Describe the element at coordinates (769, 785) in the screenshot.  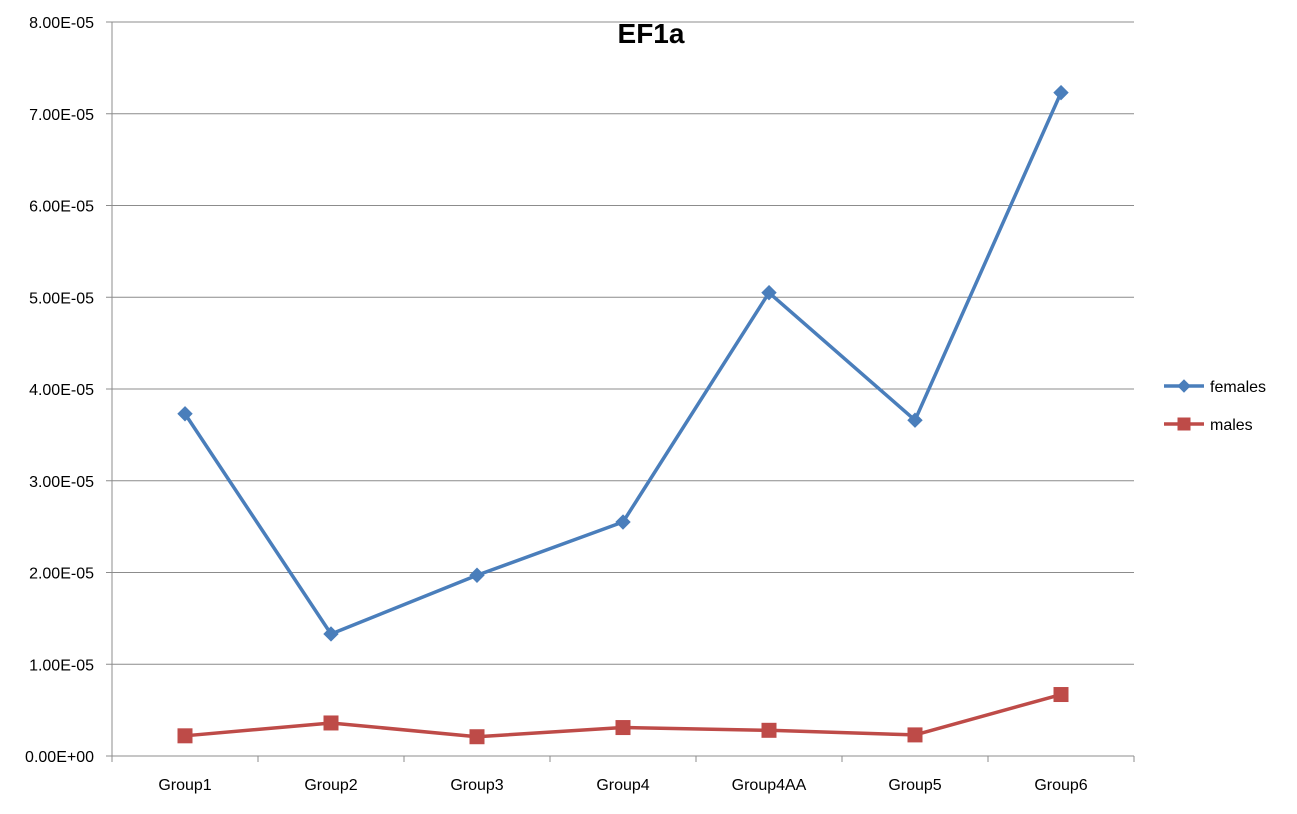
I see `x-tick-label: Group4AA` at that location.